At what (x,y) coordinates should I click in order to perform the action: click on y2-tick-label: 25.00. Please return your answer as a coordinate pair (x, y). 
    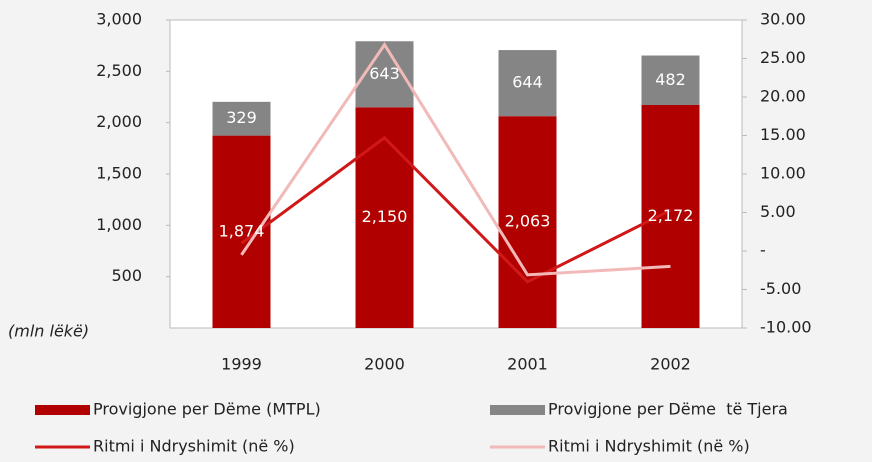
    Looking at the image, I should click on (783, 57).